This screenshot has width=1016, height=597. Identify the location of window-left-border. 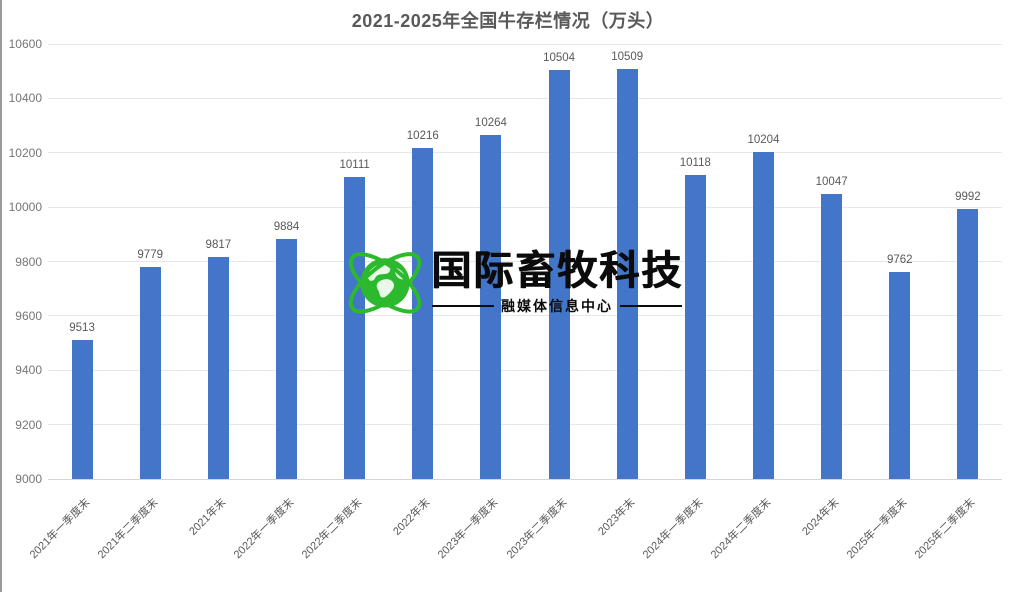
(1, 296).